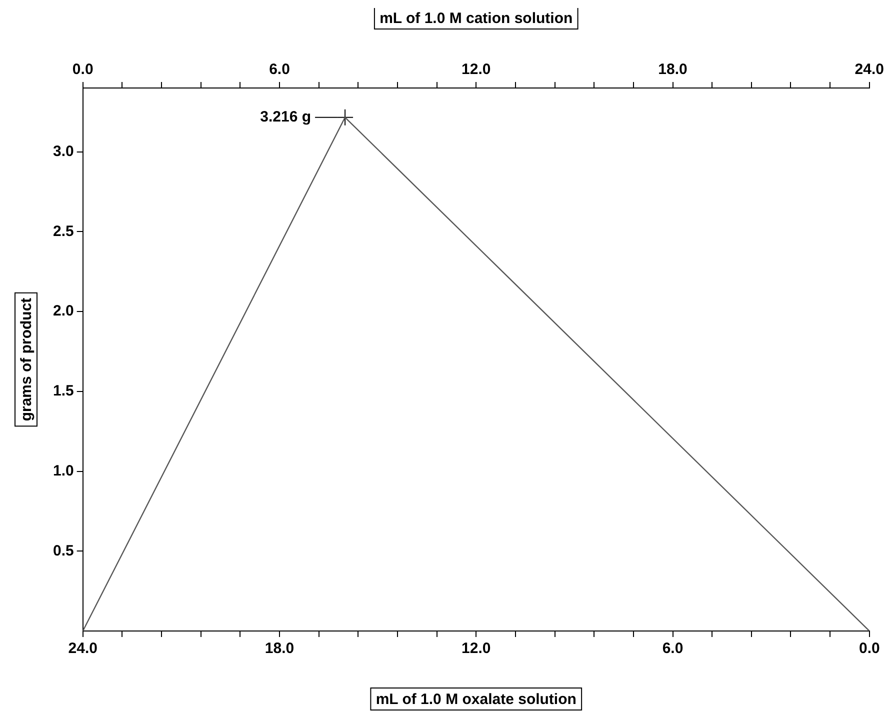  What do you see at coordinates (869, 69) in the screenshot?
I see `x2-tick-label: 24.0` at bounding box center [869, 69].